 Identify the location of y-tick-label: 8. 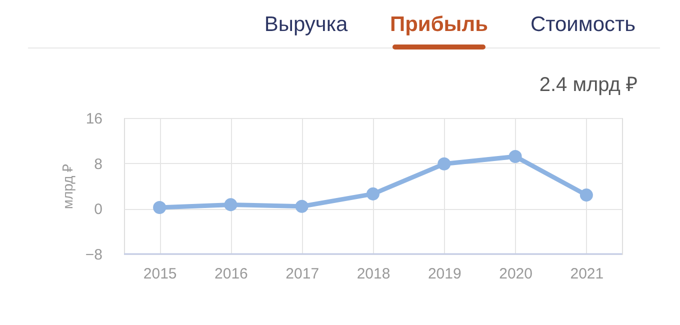
(98, 164).